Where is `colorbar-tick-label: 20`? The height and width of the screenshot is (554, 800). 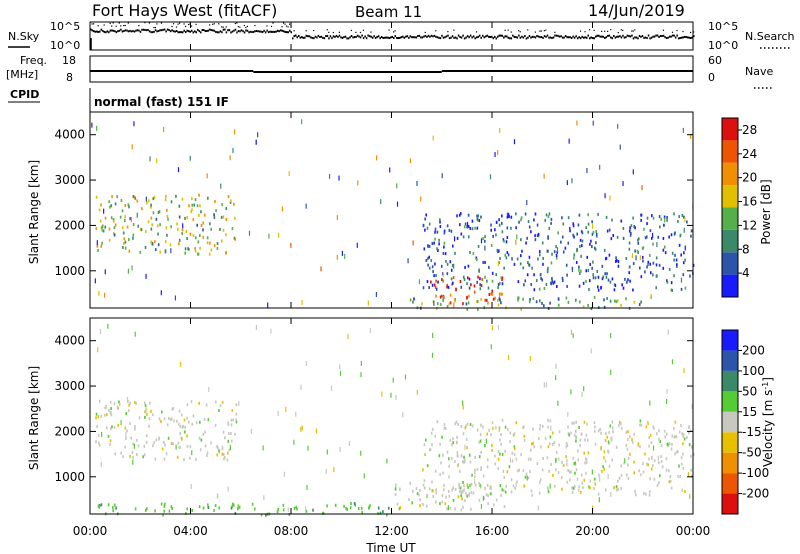 colorbar-tick-label: 20 is located at coordinates (749, 178).